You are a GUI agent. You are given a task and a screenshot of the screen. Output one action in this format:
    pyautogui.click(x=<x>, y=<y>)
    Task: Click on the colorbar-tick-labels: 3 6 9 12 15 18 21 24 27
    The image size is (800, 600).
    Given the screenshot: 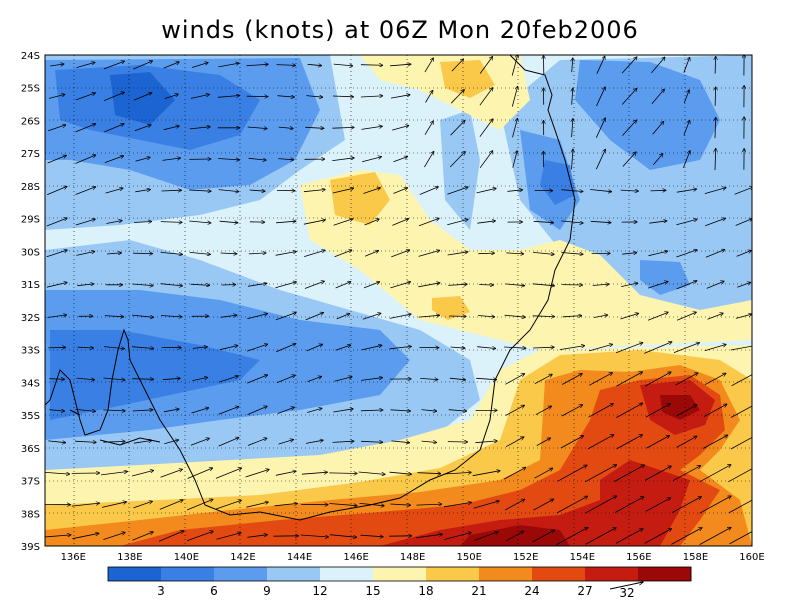 What is the action you would take?
    pyautogui.click(x=374, y=591)
    